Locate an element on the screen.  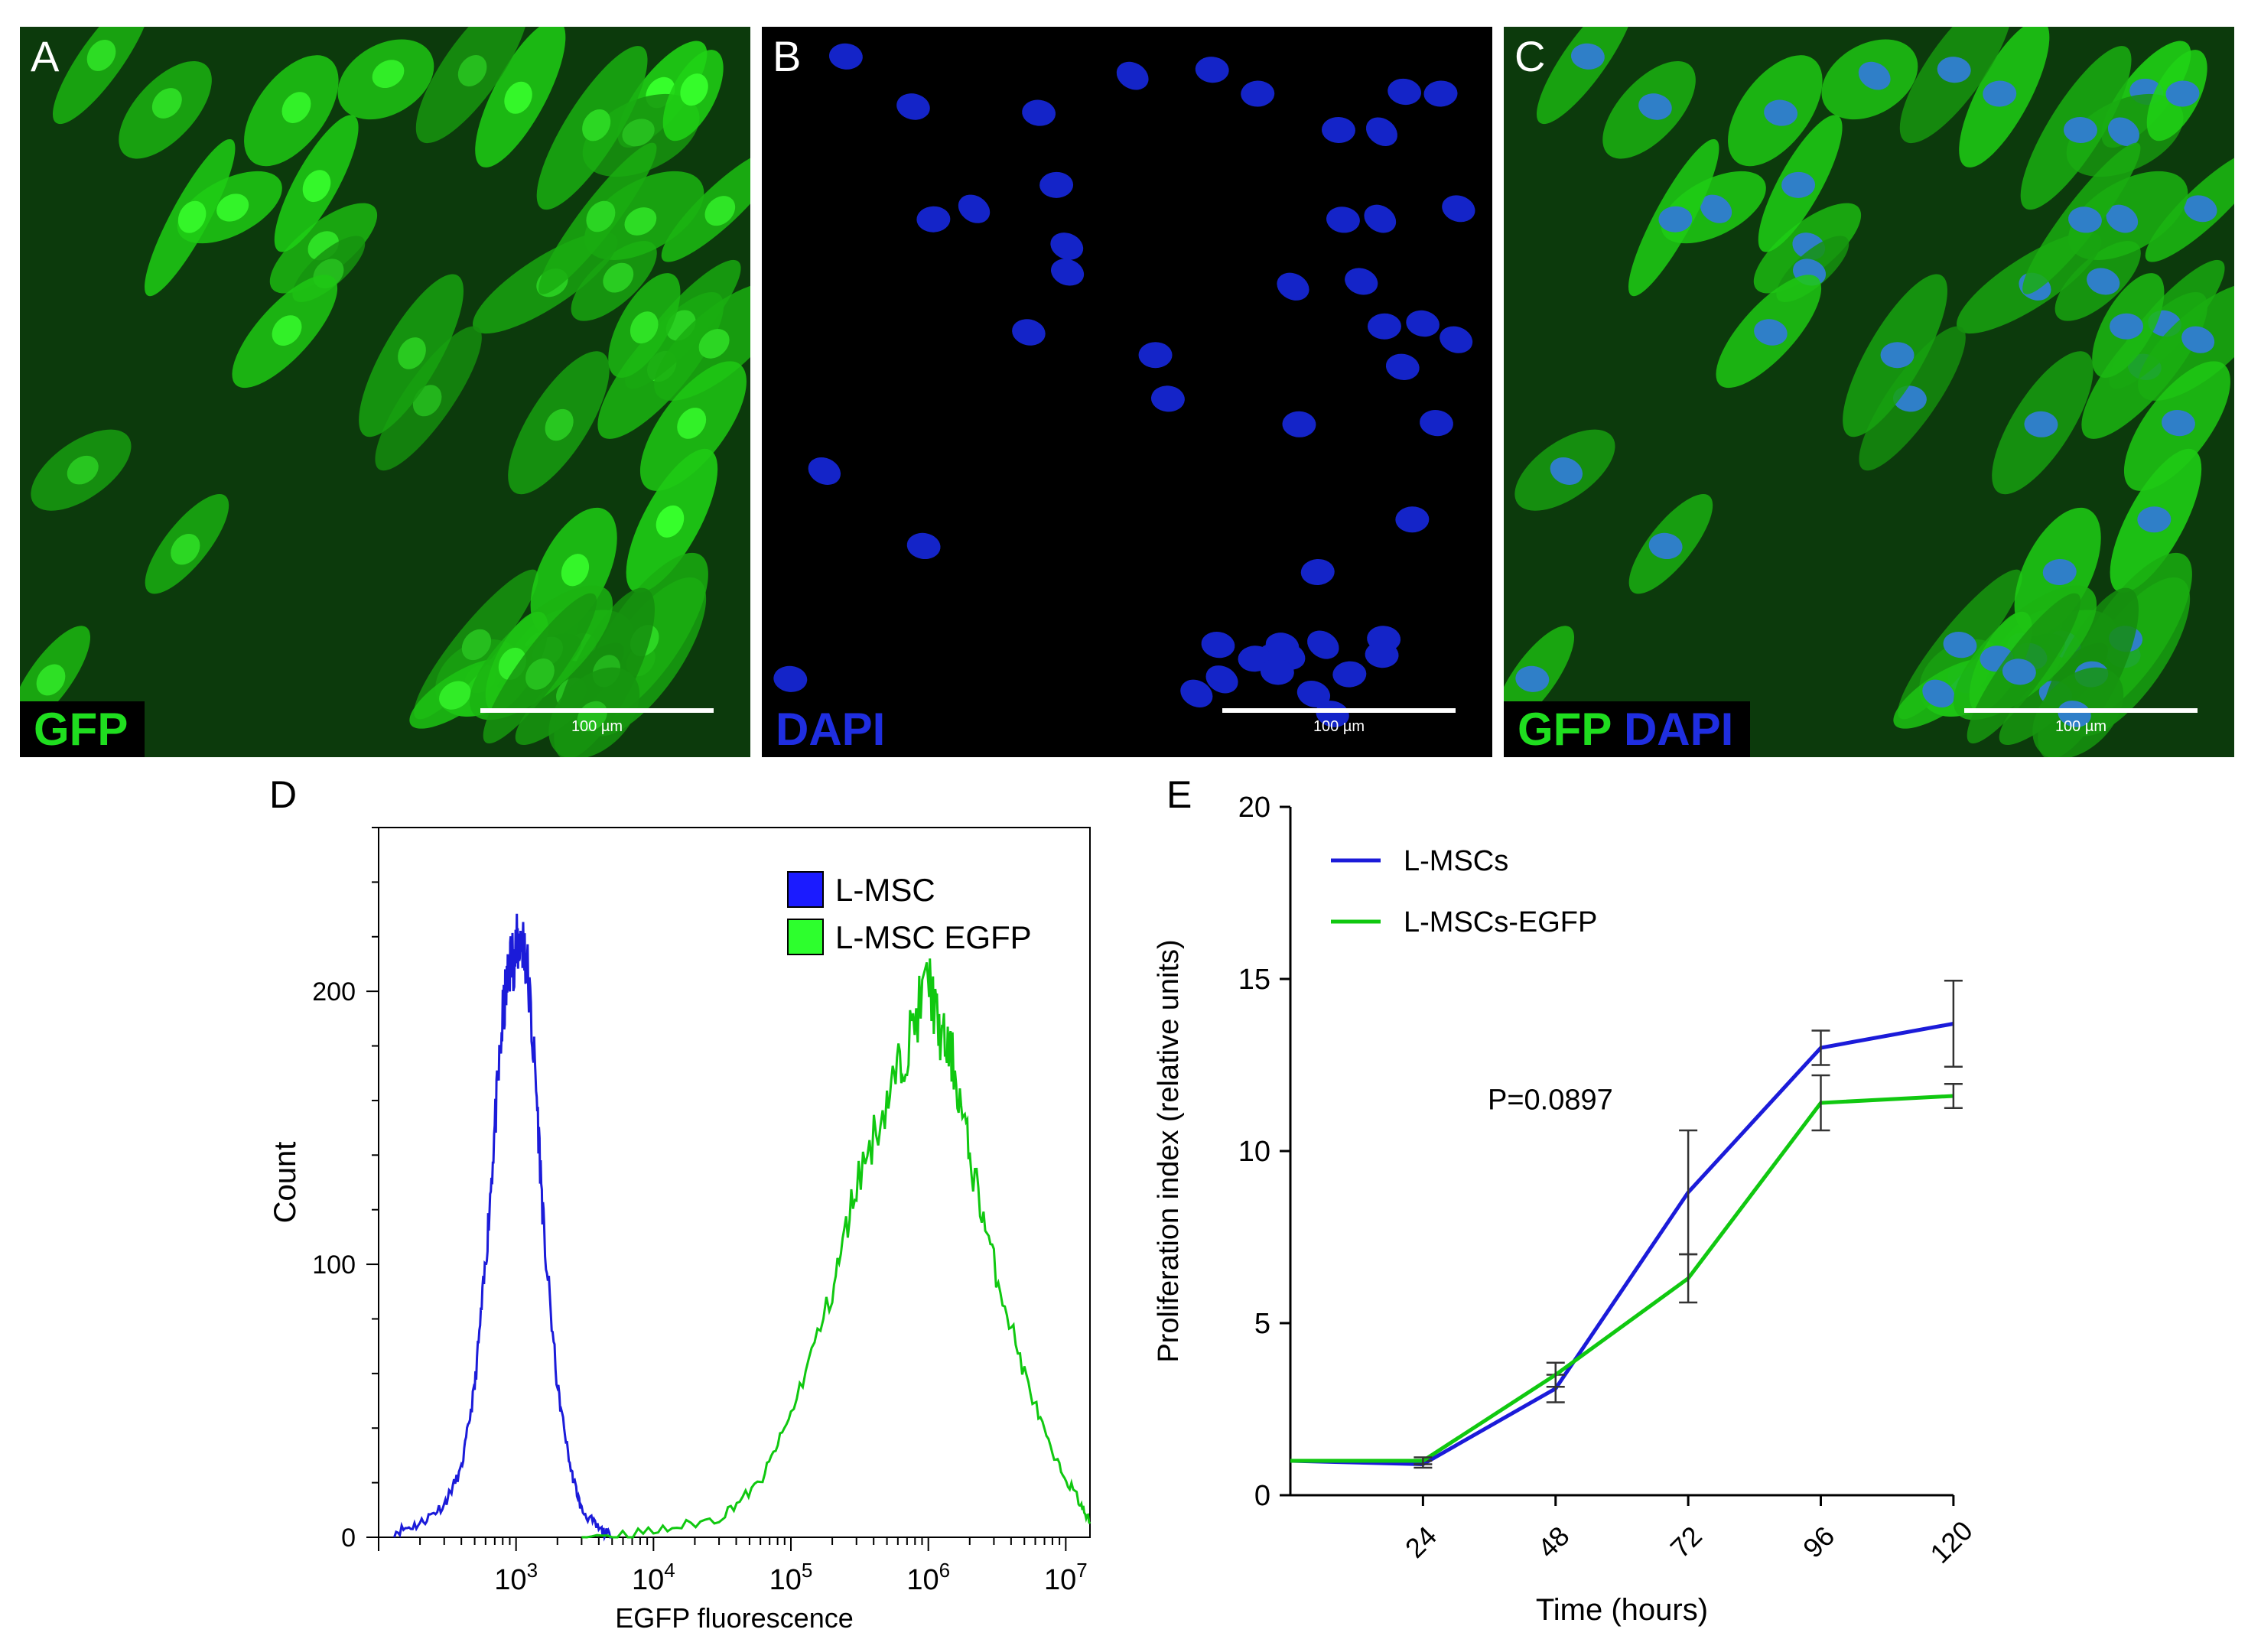
panel-letter-b: B is located at coordinates (788, 56).